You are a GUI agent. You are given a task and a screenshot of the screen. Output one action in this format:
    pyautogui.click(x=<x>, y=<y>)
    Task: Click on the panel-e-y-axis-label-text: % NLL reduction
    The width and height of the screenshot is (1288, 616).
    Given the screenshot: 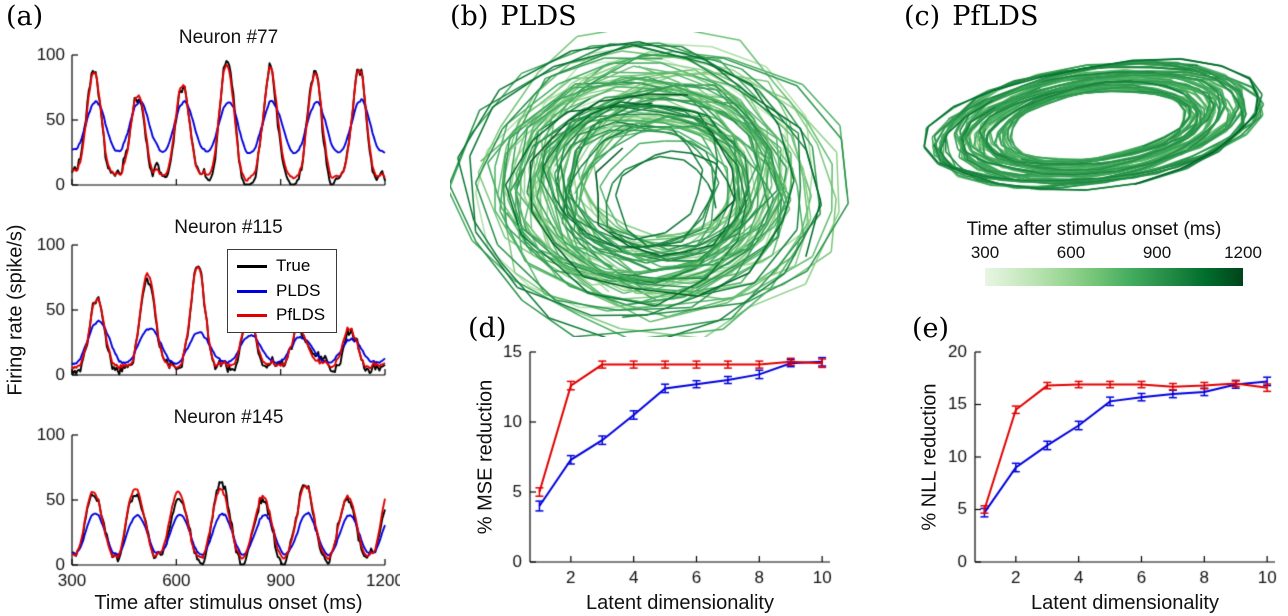 What is the action you would take?
    pyautogui.click(x=929, y=457)
    